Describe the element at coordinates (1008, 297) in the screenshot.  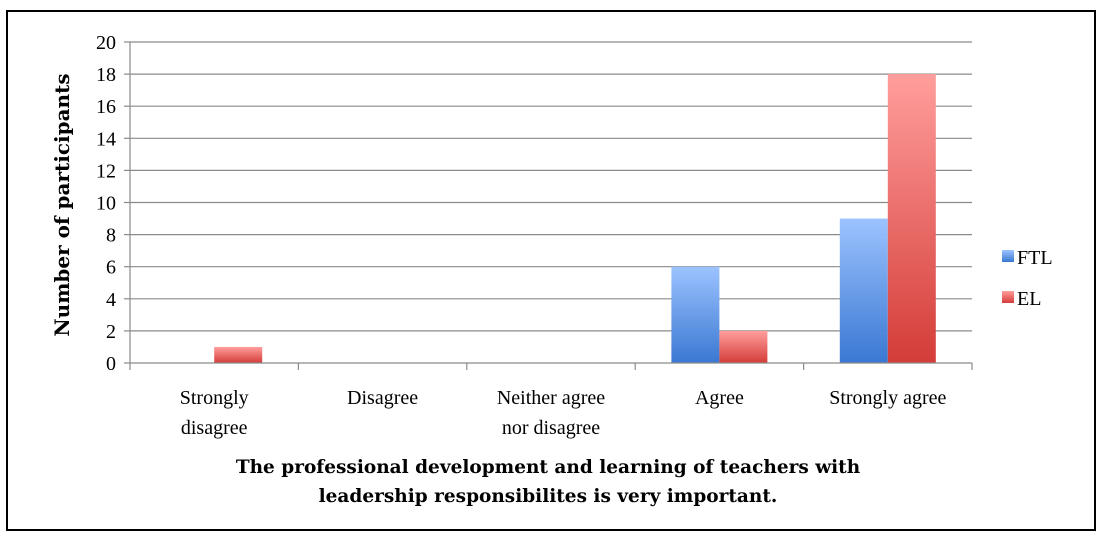
I see `legend-swatch-el` at that location.